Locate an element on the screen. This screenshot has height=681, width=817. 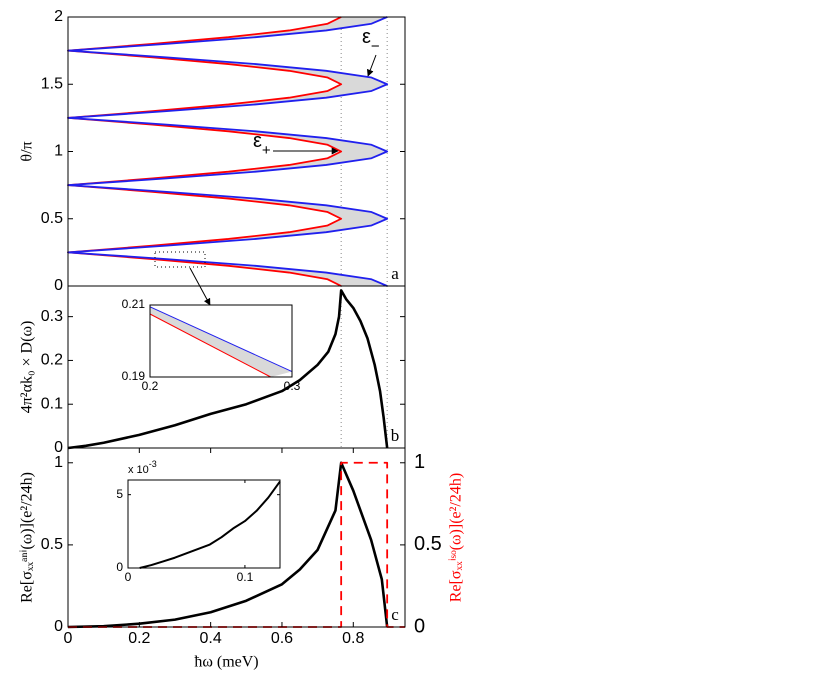
y-tick-label: 0.19 is located at coordinates (134, 376).